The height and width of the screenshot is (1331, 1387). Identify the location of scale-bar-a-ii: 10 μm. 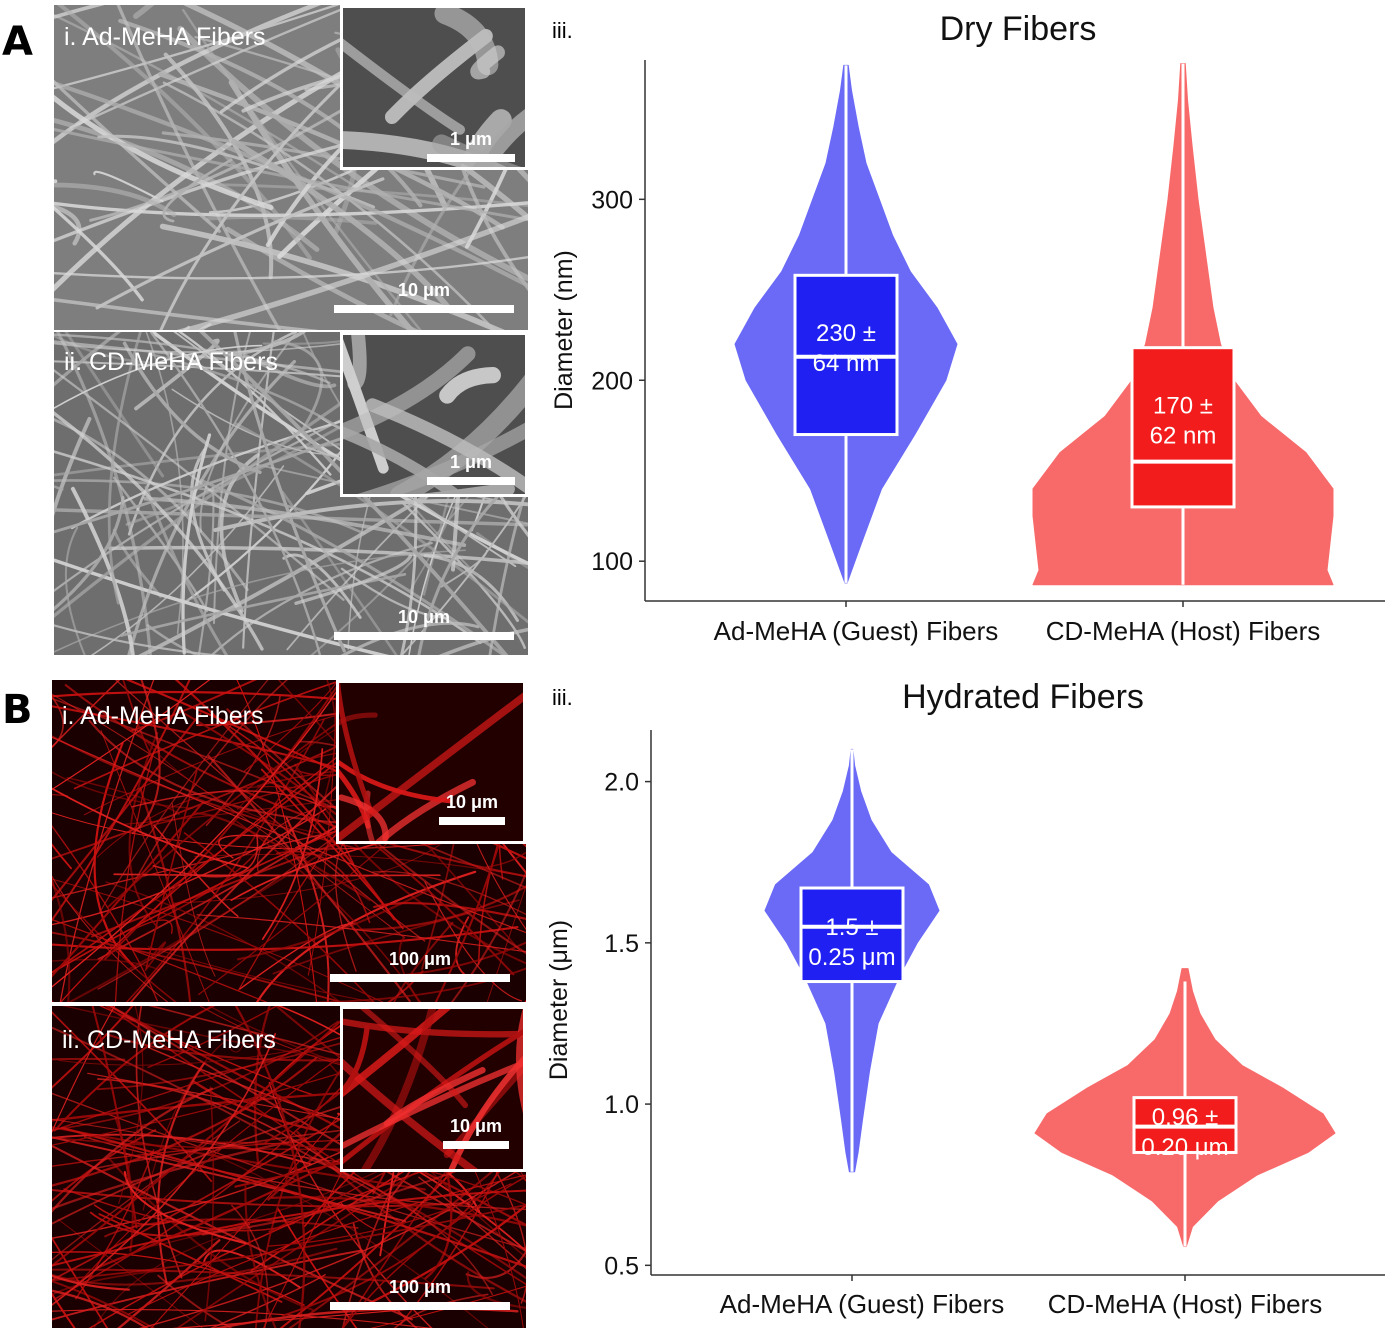
(424, 619).